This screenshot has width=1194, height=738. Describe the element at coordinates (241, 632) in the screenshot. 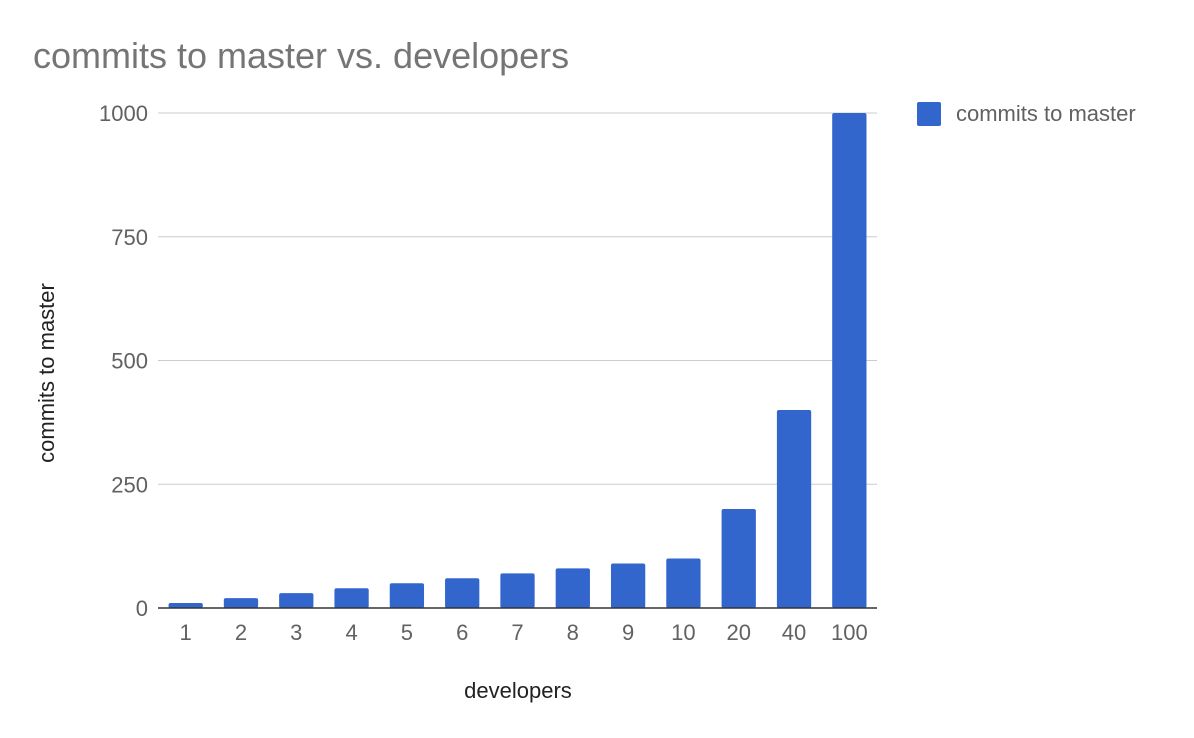

I see `x-tick-label: 2` at that location.